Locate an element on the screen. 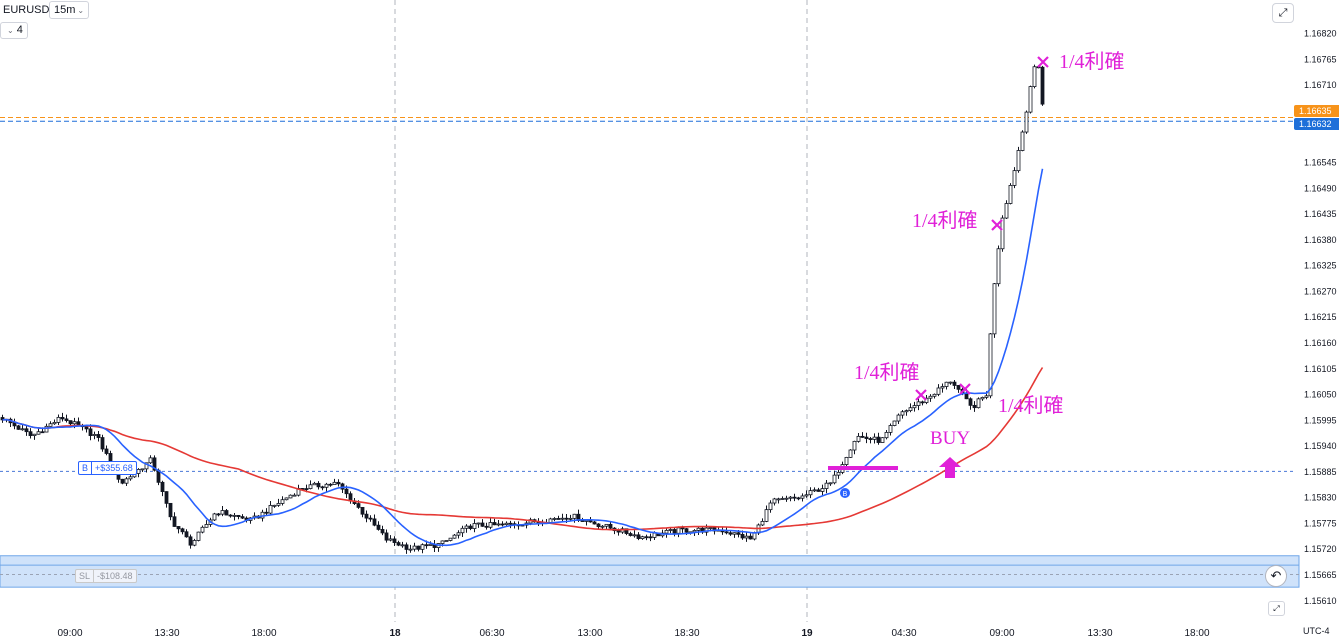 The image size is (1339, 641). interval-label: 15m is located at coordinates (65, 10).